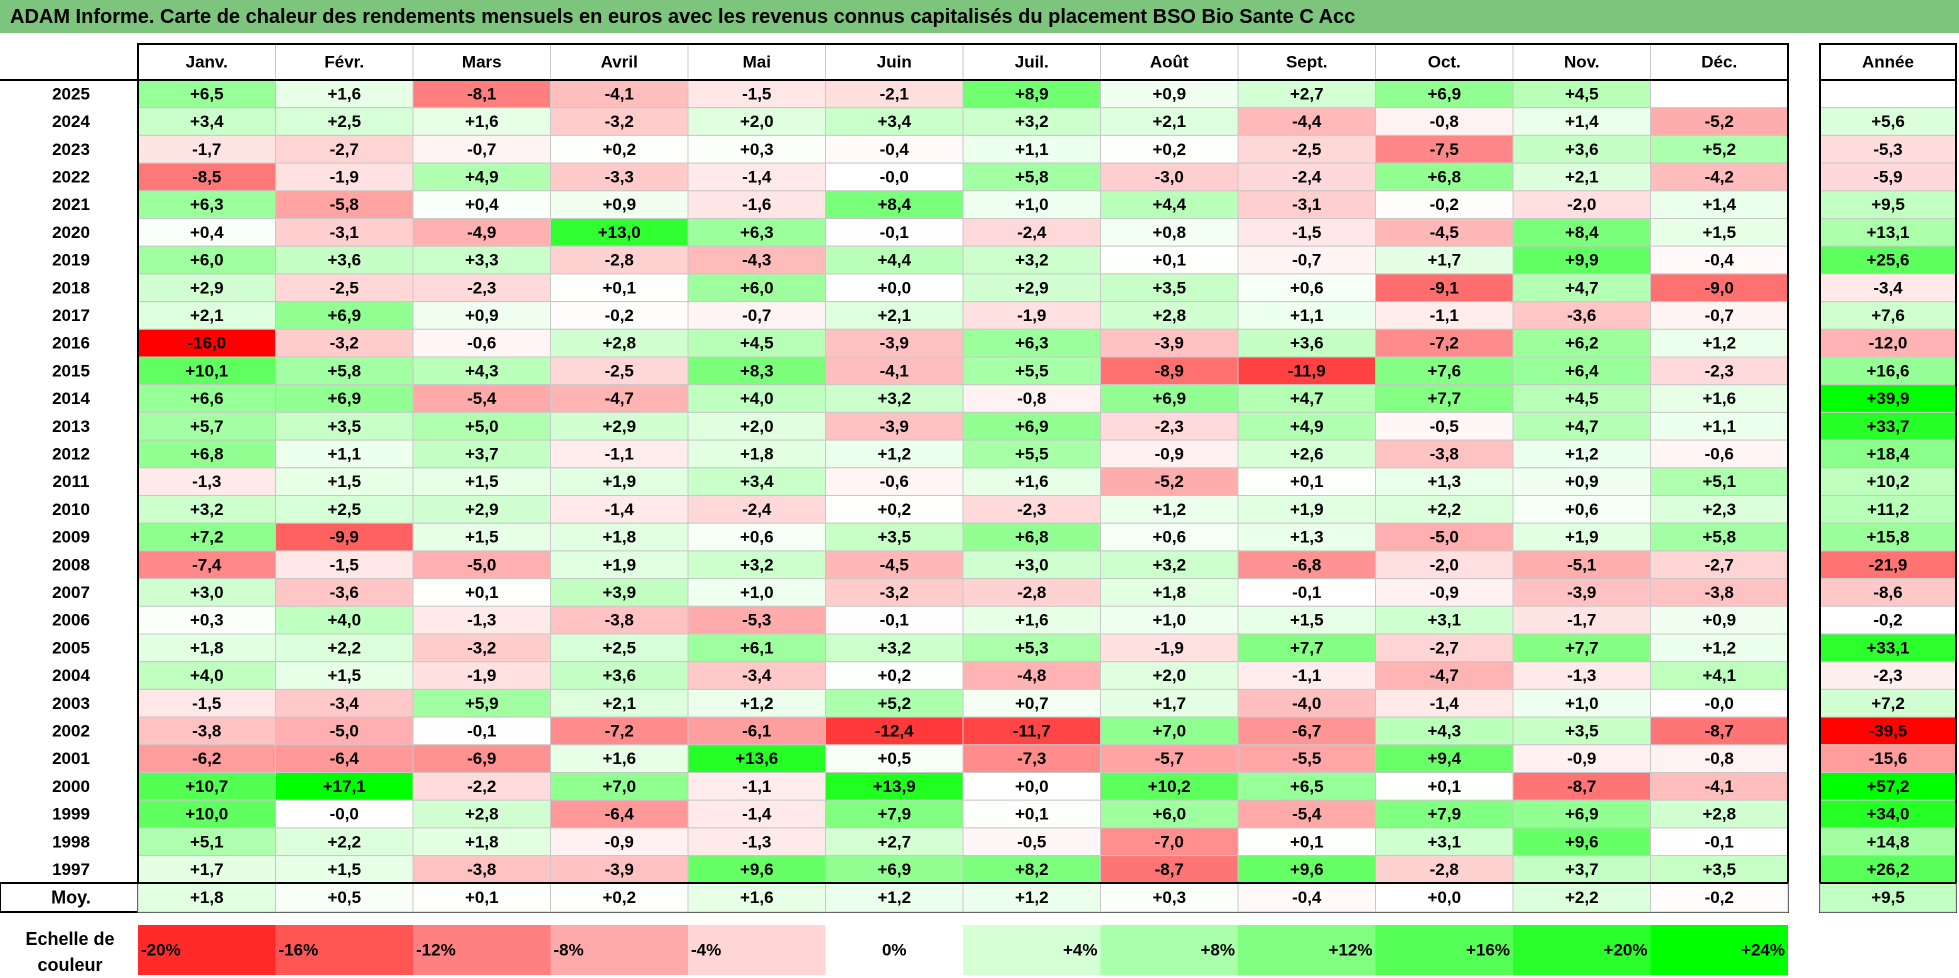 Image resolution: width=1959 pixels, height=978 pixels. What do you see at coordinates (757, 370) in the screenshot?
I see `cell-value: +8,3` at bounding box center [757, 370].